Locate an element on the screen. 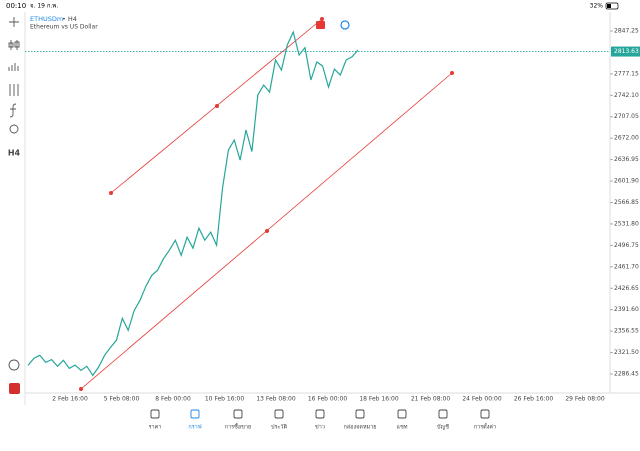  nav-label: บัญชี is located at coordinates (443, 427).